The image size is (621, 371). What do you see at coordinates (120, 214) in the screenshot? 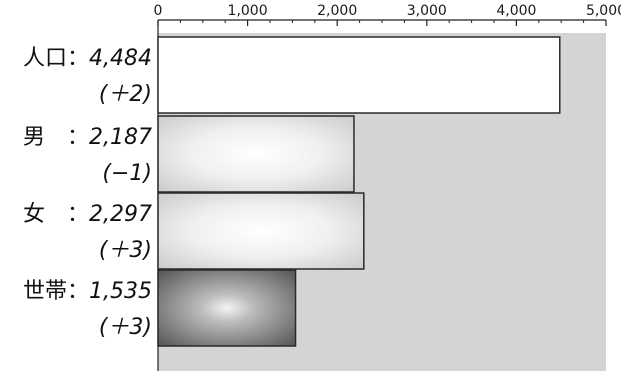
I see `category-value: 2,297` at bounding box center [120, 214].